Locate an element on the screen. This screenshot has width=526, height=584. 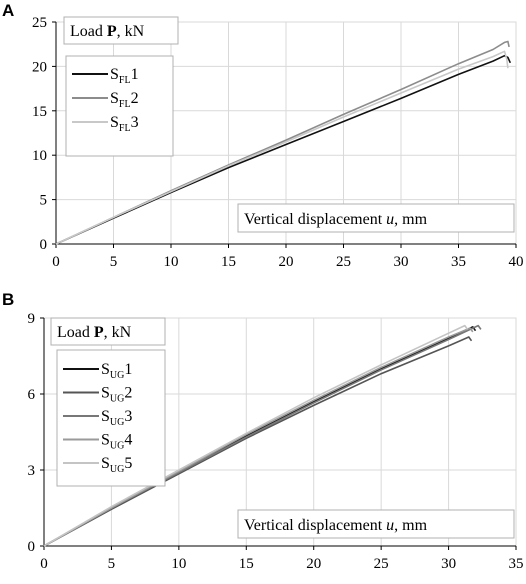
panel-letter-a: A is located at coordinates (8, 10).